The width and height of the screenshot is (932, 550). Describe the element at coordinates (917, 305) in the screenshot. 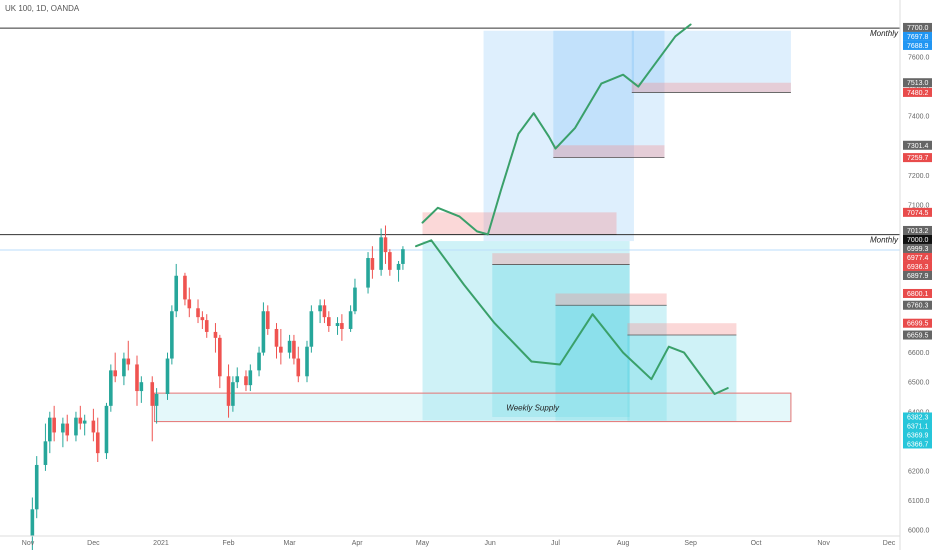

I see `price-tag: 6760.3` at that location.